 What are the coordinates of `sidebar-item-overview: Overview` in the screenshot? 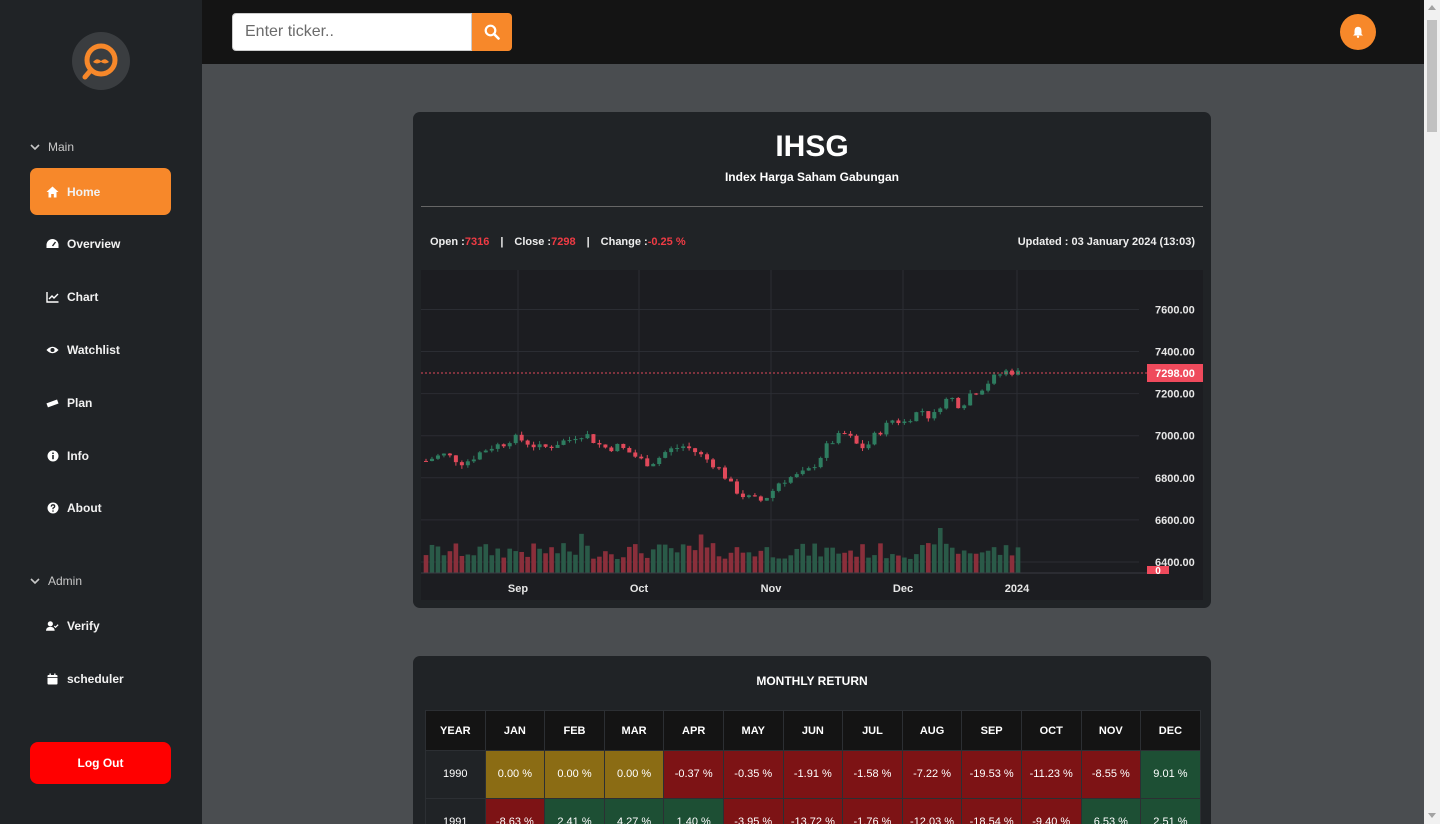 It's located at (100, 243).